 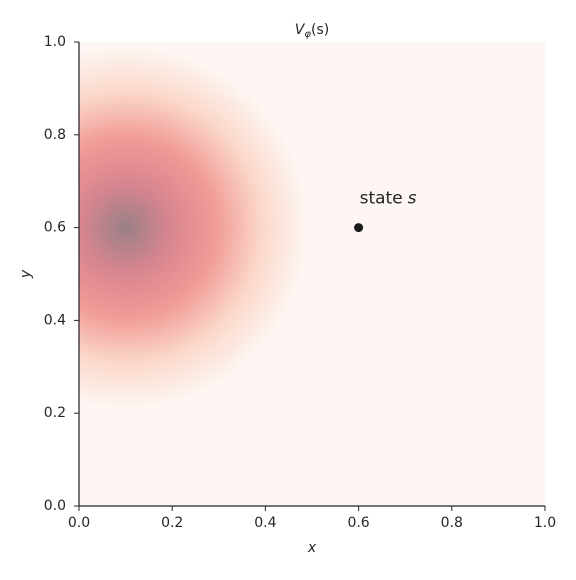 I want to click on x-tick-label: 0.4, so click(x=265, y=523).